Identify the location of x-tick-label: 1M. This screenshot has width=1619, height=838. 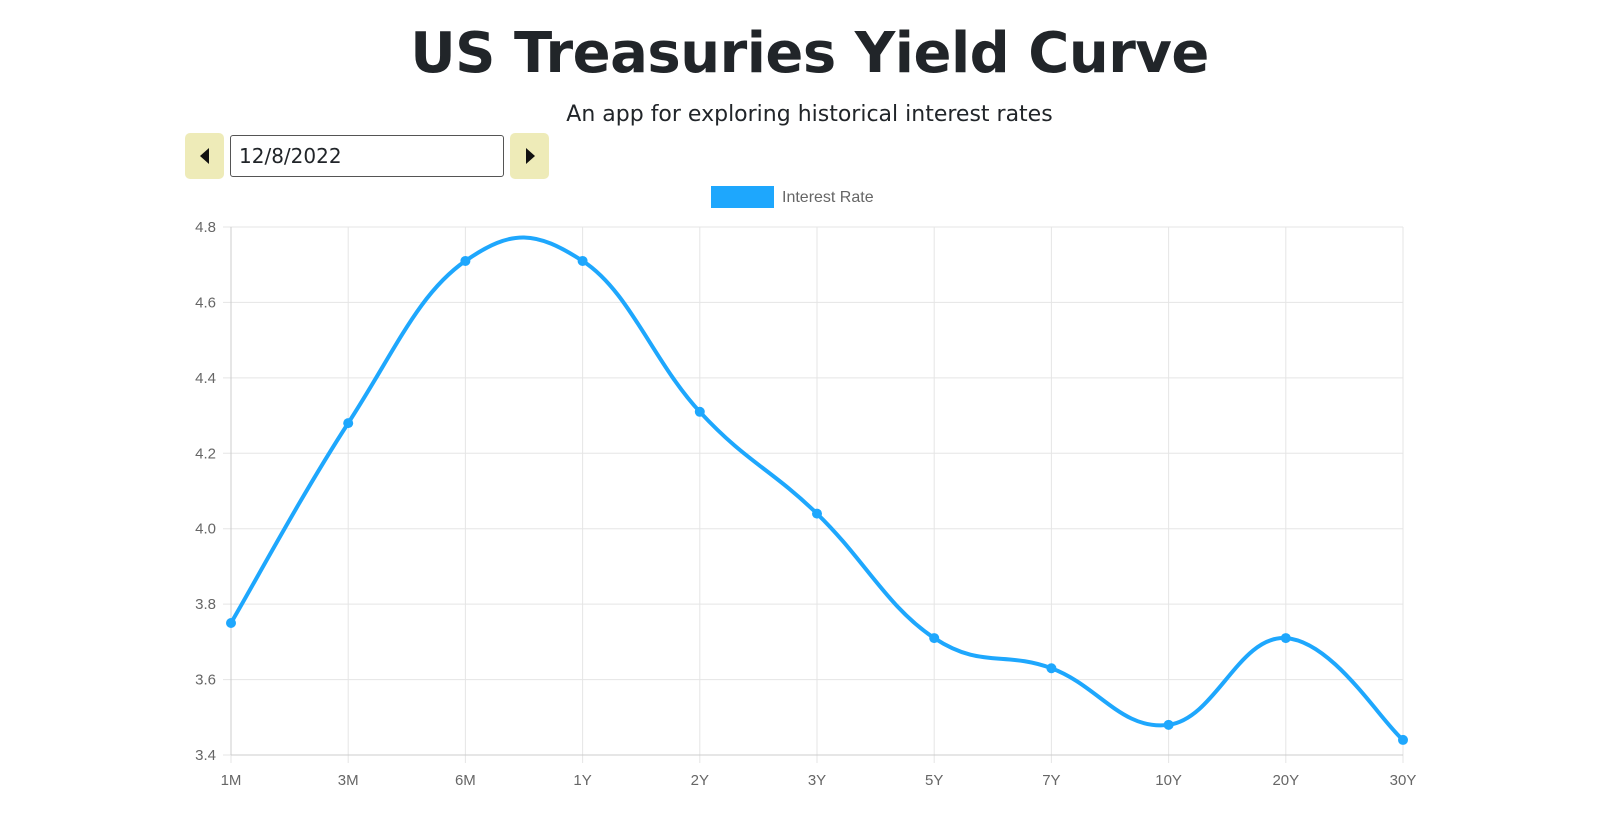
(231, 780).